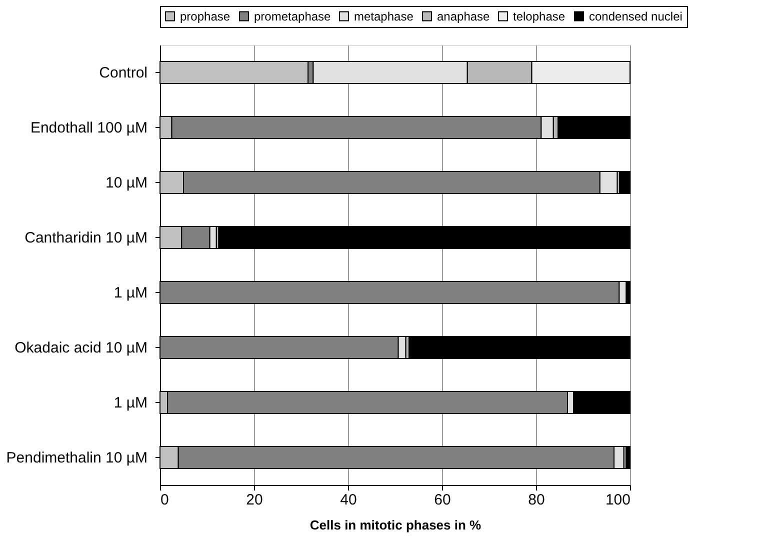 The width and height of the screenshot is (768, 551). What do you see at coordinates (539, 16) in the screenshot?
I see `legend-label: telophase` at bounding box center [539, 16].